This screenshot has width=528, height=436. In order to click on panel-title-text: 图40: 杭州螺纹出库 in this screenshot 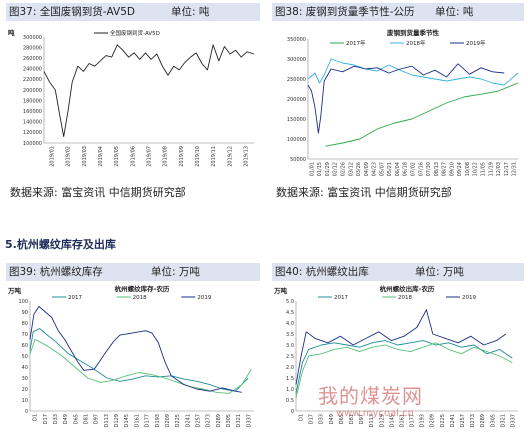, I will do `click(322, 272)`.